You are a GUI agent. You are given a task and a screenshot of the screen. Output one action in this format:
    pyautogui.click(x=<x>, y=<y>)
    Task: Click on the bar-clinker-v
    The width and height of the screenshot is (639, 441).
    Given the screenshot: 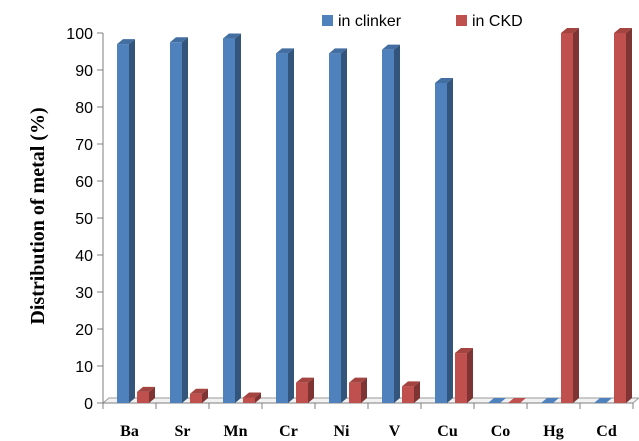 What is the action you would take?
    pyautogui.click(x=391, y=224)
    